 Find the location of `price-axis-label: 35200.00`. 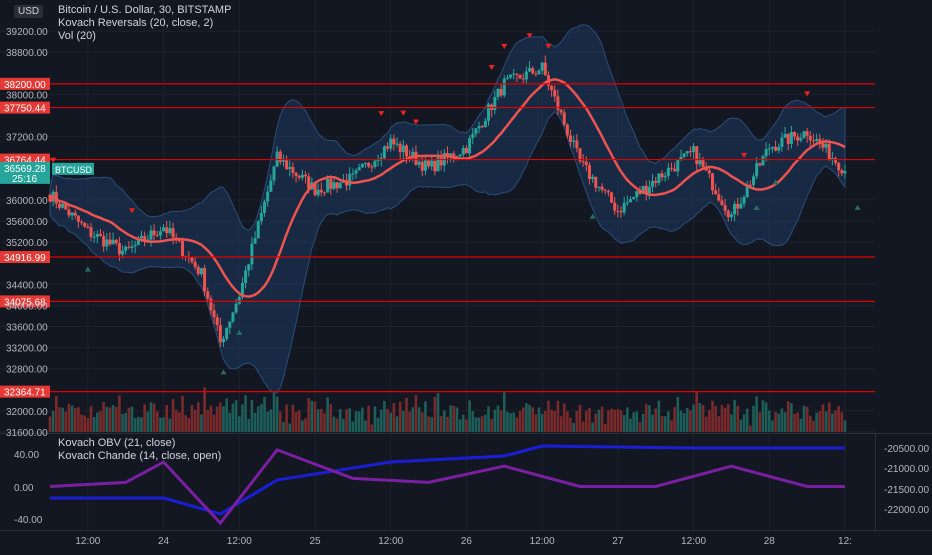

price-axis-label: 35200.00 is located at coordinates (27, 243).